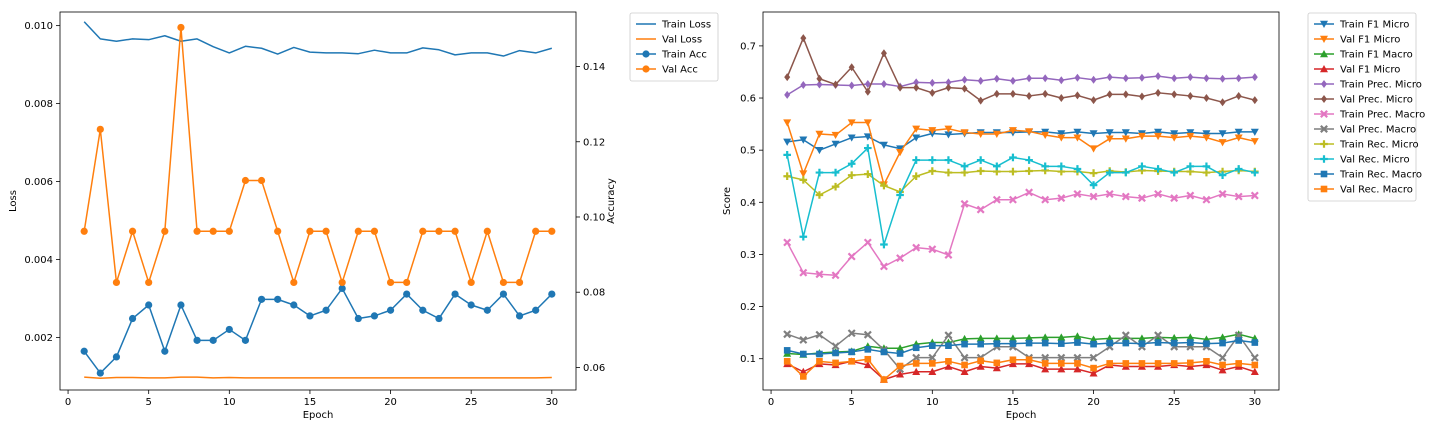 The width and height of the screenshot is (1440, 432). Describe the element at coordinates (1365, 130) in the screenshot. I see `chart1-legend-entry-7: Val Prec. Macro` at that location.